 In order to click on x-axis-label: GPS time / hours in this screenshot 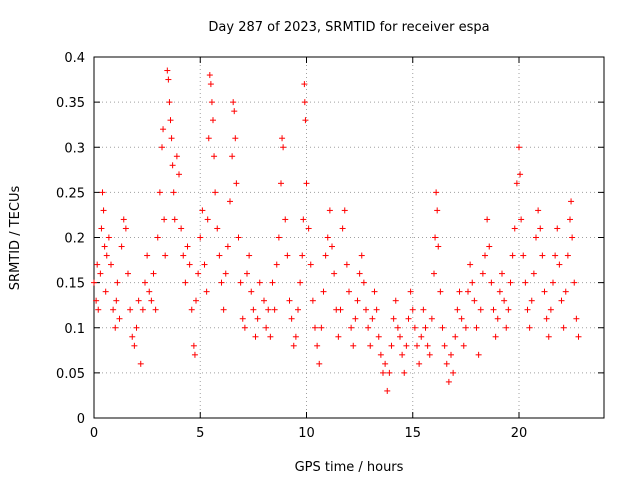, I will do `click(349, 467)`.